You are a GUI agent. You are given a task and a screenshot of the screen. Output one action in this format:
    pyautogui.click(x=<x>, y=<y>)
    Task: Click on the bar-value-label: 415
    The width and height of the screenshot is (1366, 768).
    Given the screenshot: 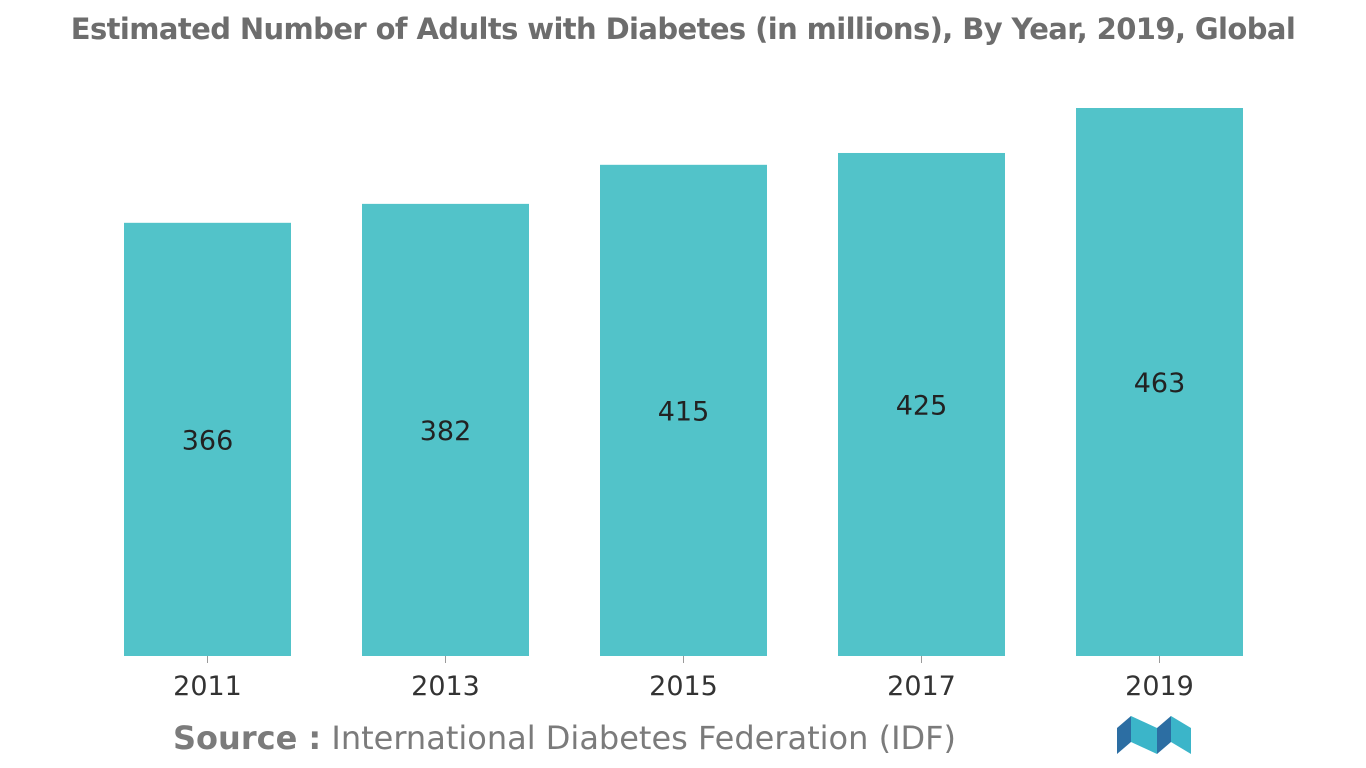 What is the action you would take?
    pyautogui.click(x=684, y=411)
    